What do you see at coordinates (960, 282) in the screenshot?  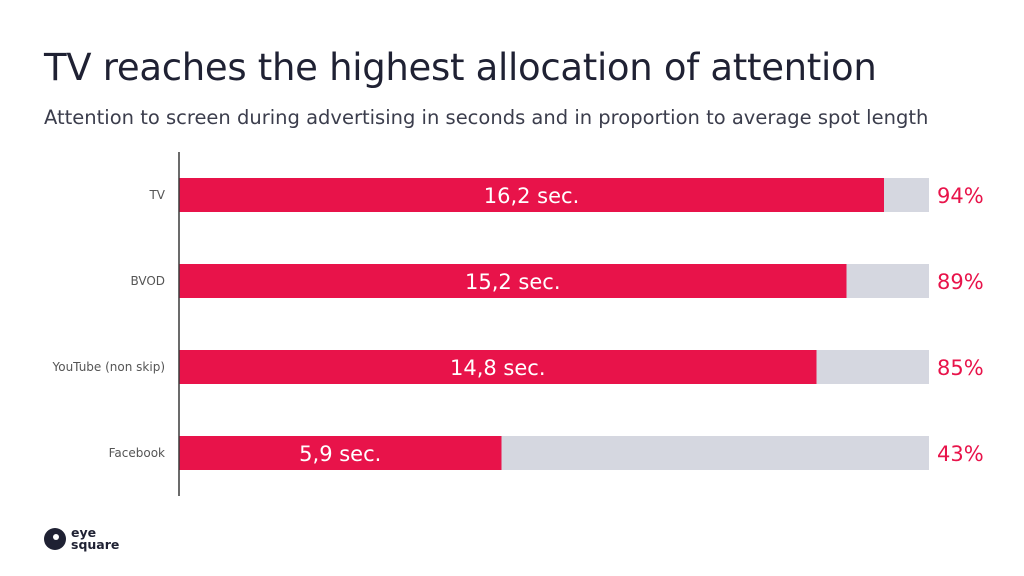 I see `bar-percent-label: 89%` at bounding box center [960, 282].